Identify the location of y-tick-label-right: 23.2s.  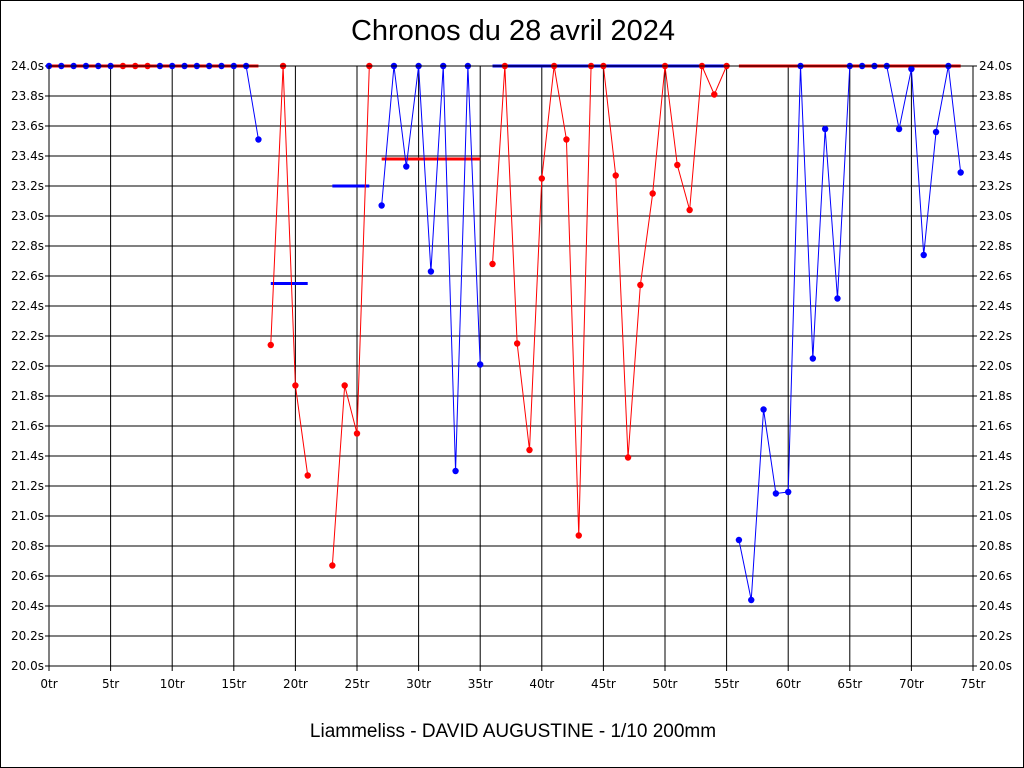
(995, 186).